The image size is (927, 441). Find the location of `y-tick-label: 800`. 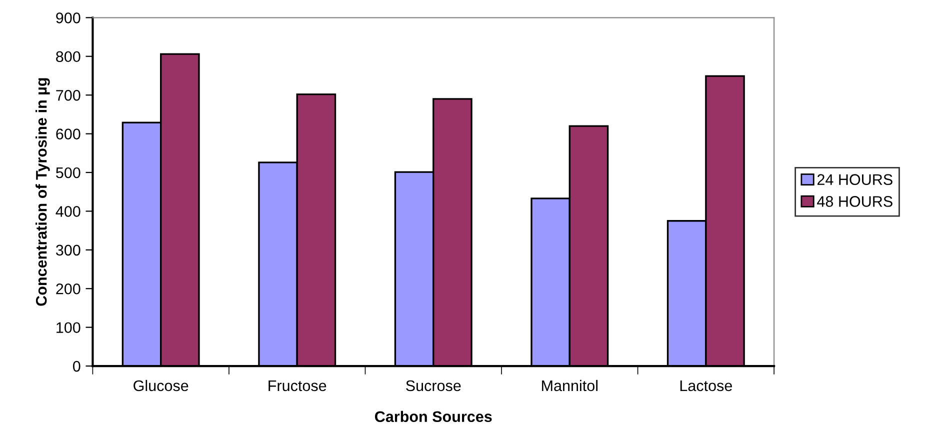

y-tick-label: 800 is located at coordinates (68, 56).